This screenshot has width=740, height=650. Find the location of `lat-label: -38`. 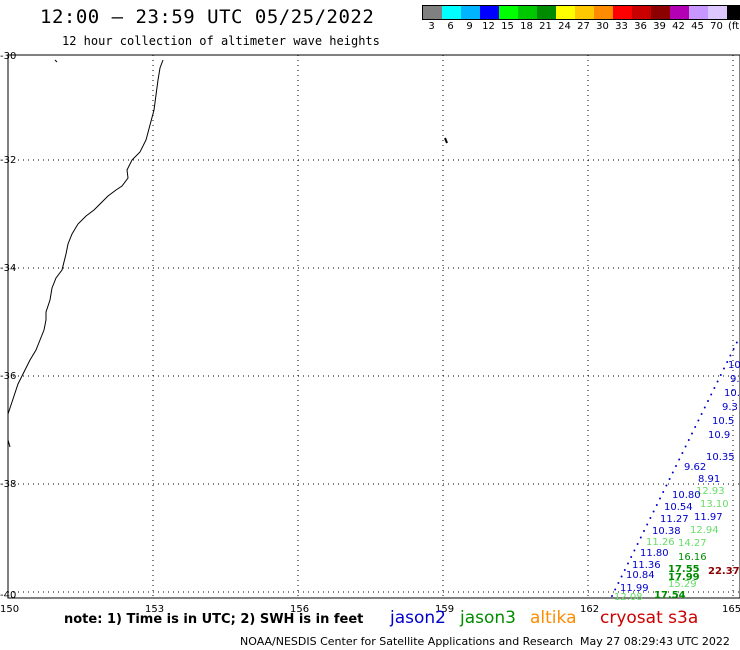

lat-label: -38 is located at coordinates (8, 484).